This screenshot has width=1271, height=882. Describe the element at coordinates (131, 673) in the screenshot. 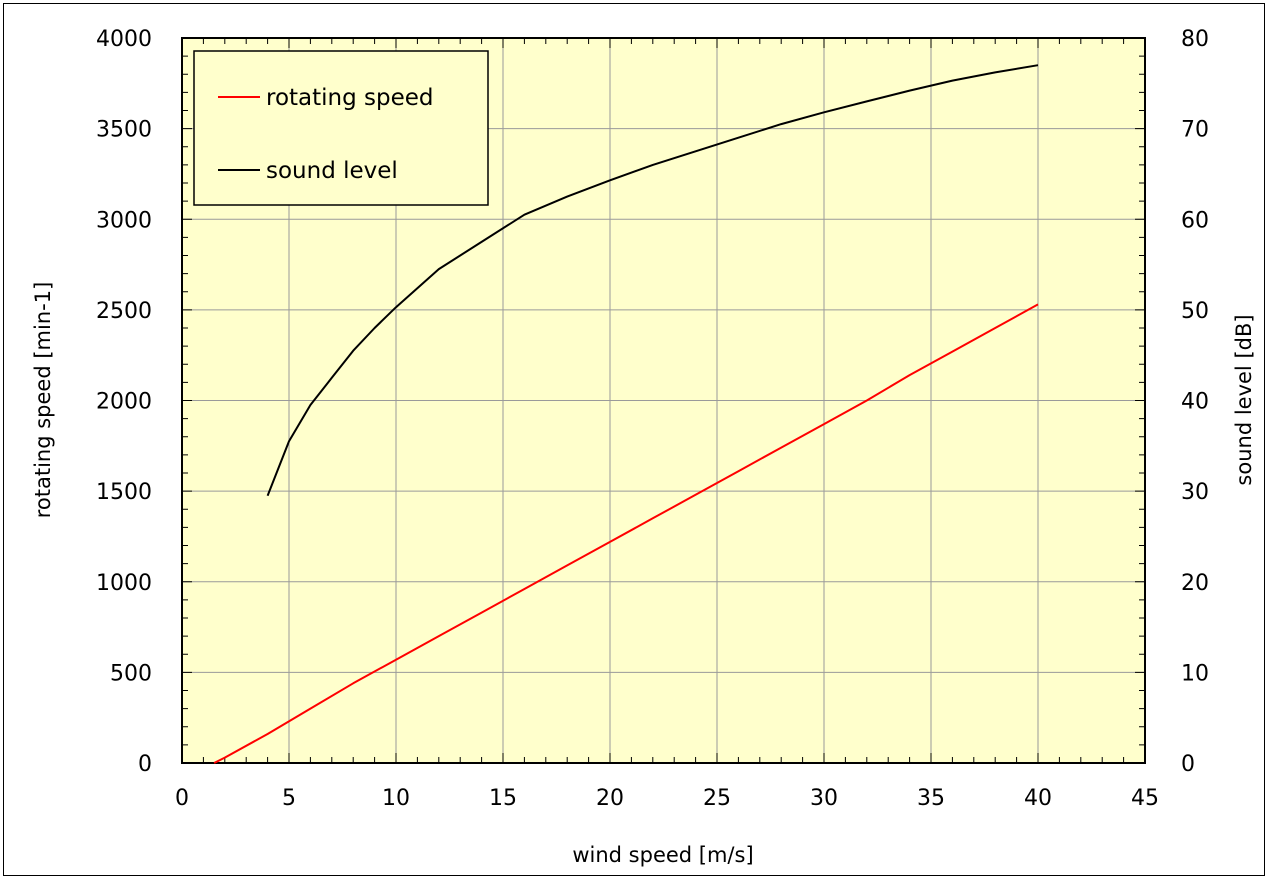

I see `y-left-tick-label: 500` at that location.